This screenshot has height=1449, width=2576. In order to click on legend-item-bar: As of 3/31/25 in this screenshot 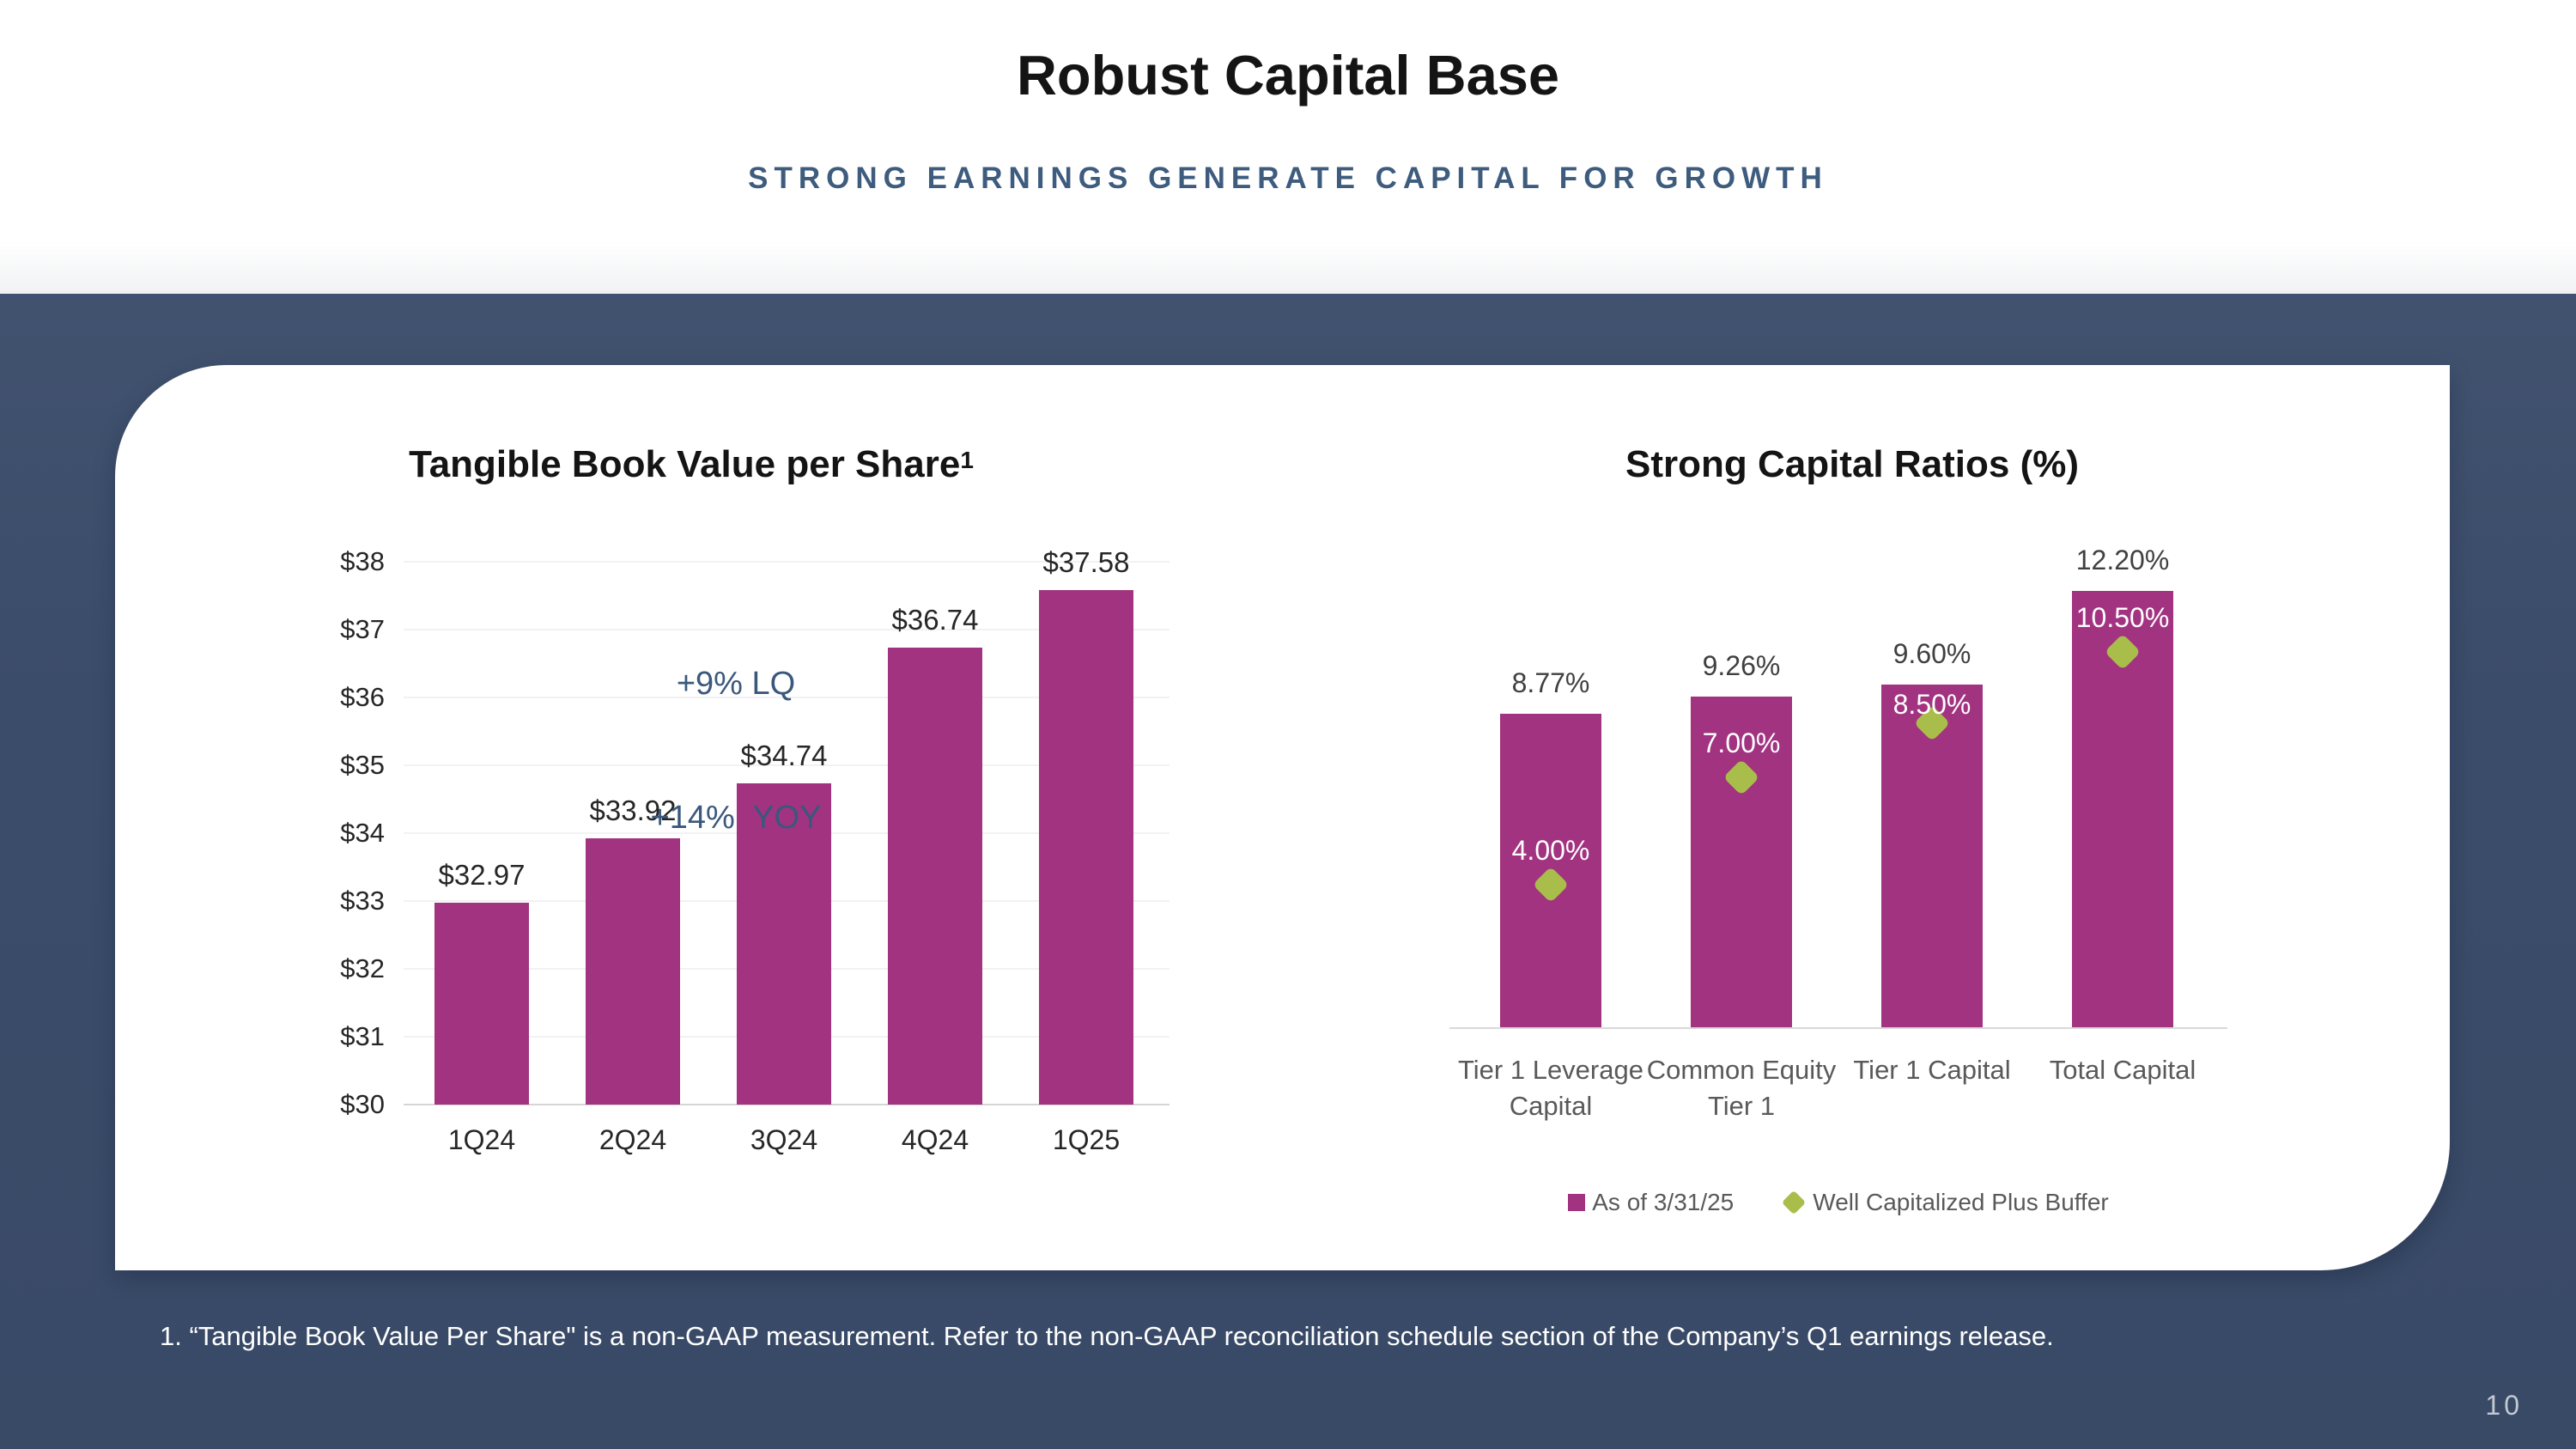, I will do `click(1651, 1202)`.